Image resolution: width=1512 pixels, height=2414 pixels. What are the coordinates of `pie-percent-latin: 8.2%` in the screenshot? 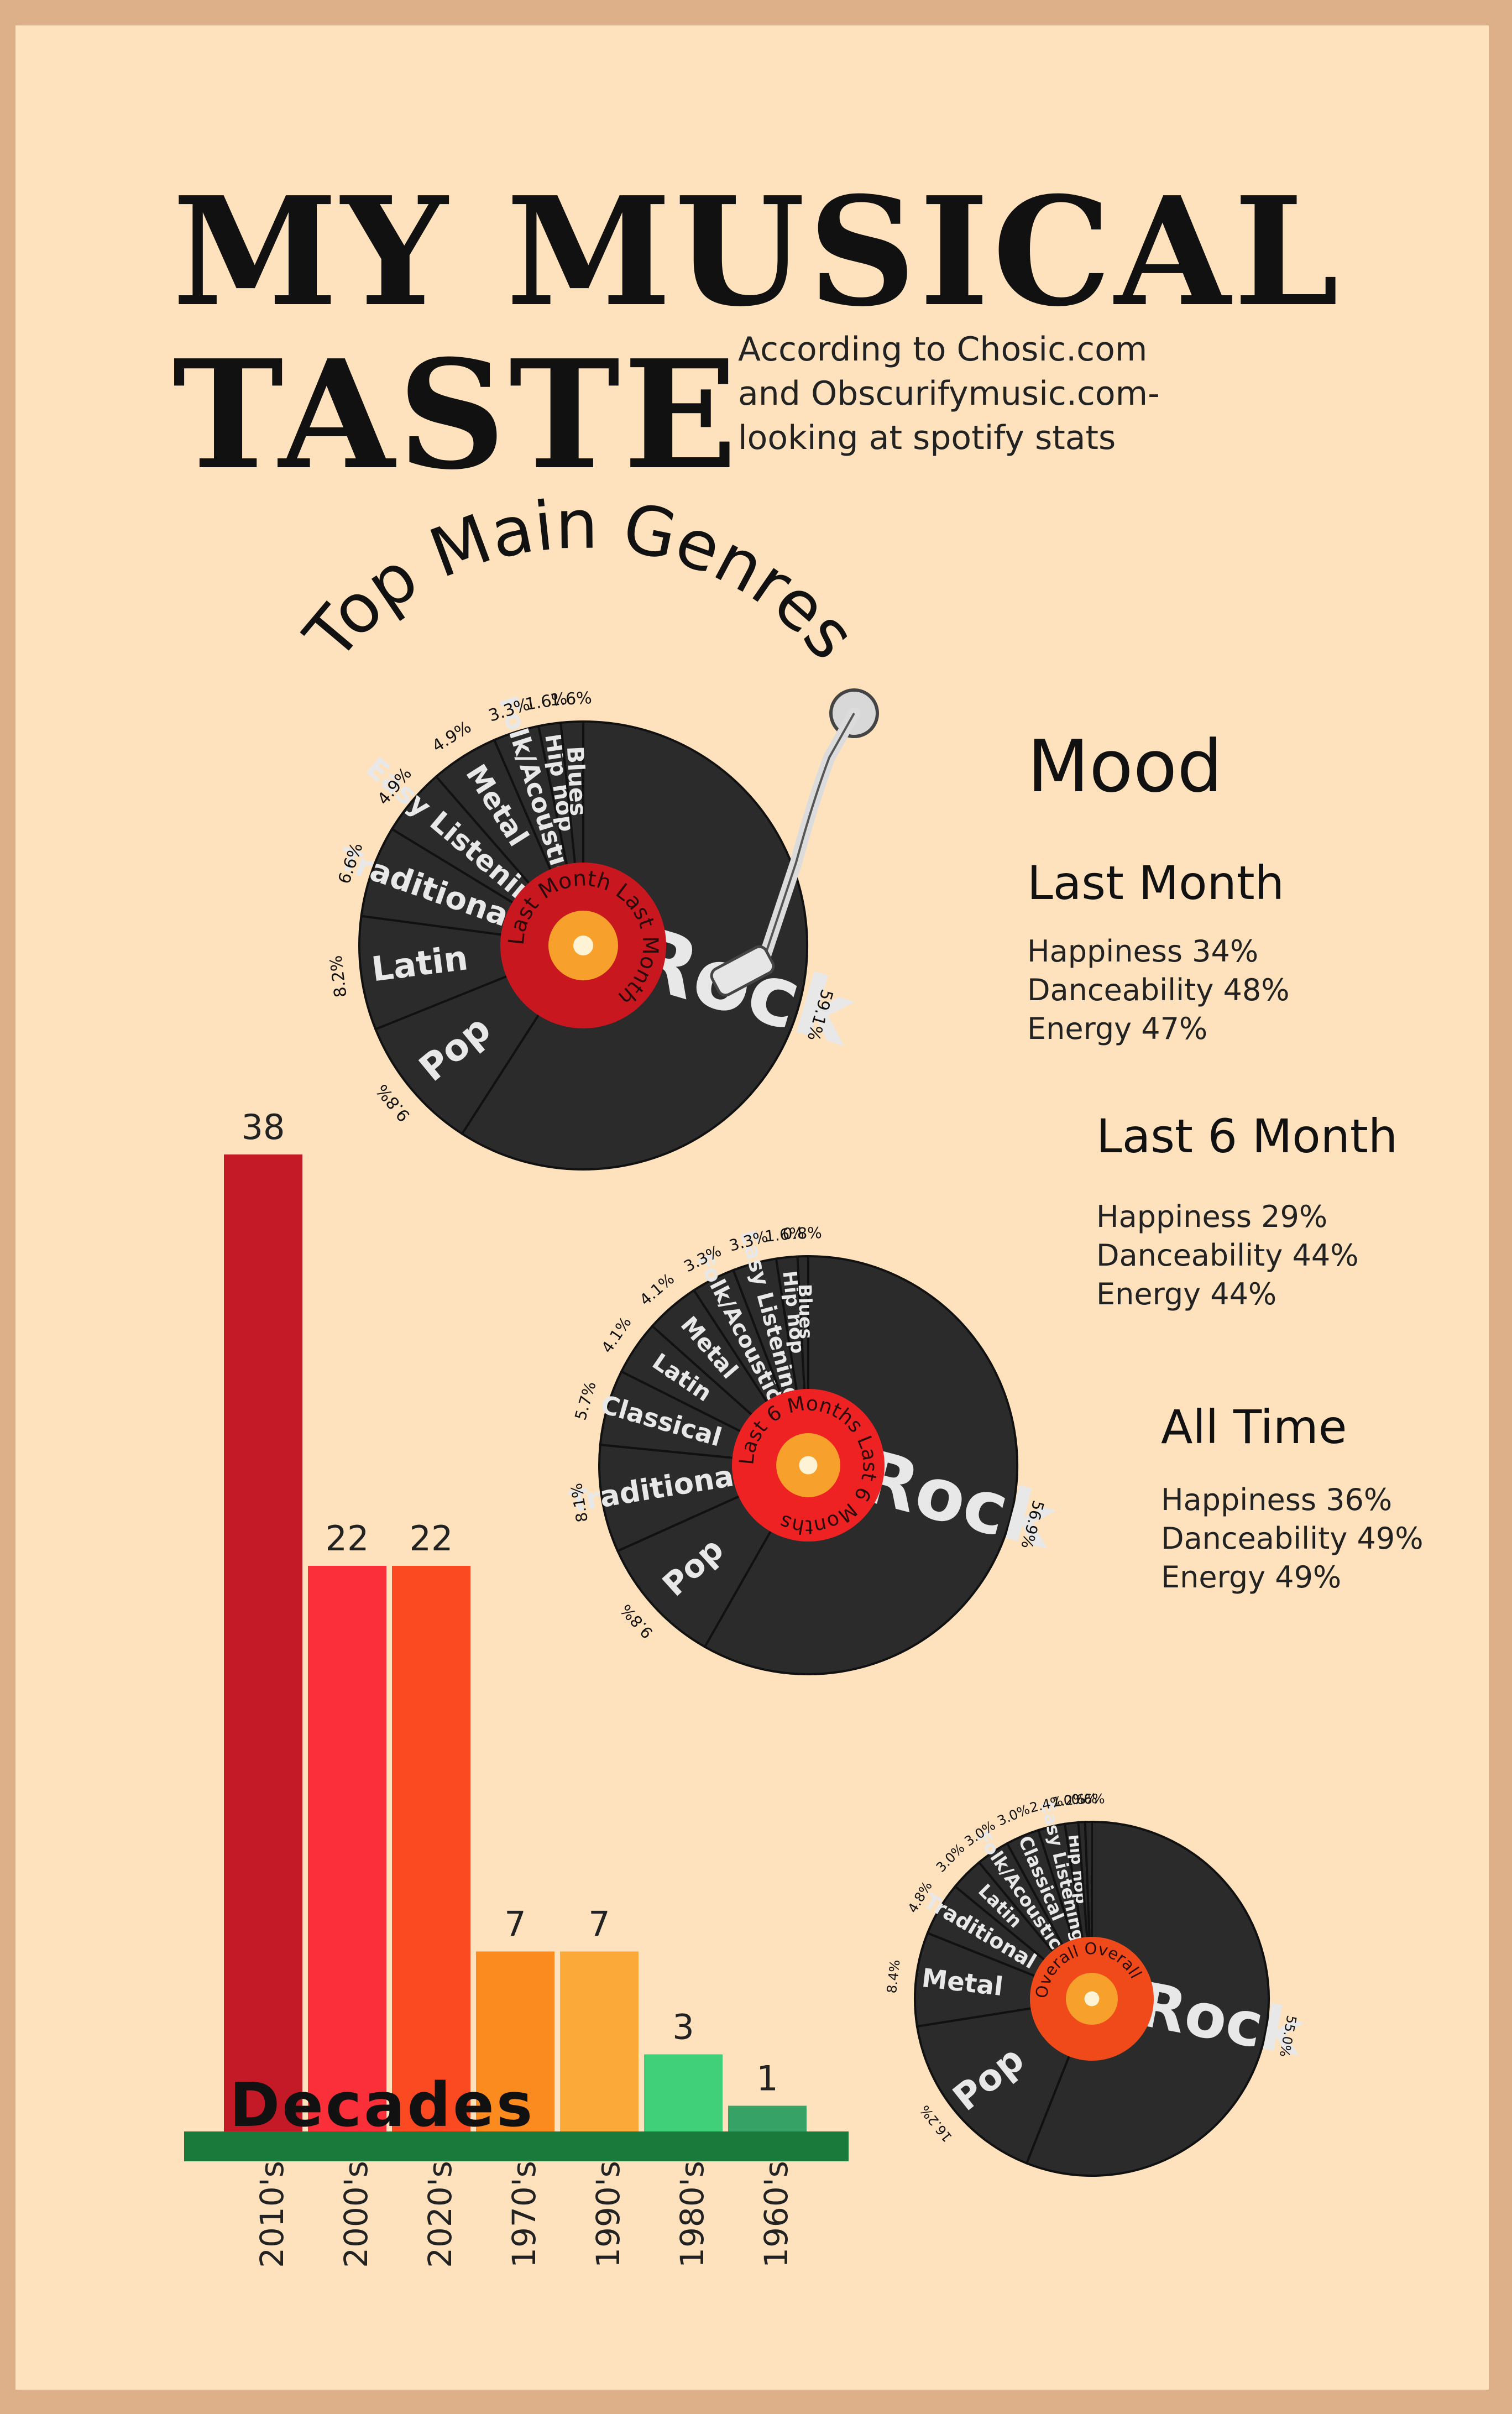 It's located at (338, 976).